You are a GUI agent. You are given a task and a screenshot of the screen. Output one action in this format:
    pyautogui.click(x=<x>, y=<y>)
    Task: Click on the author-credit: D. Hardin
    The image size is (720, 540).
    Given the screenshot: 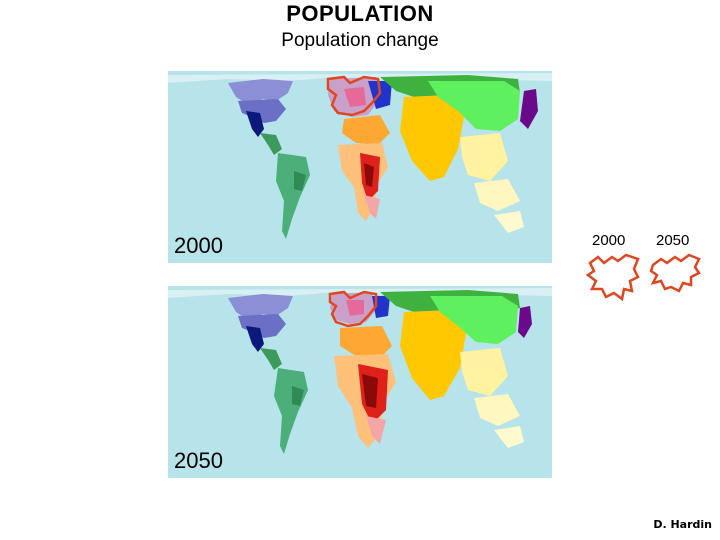 What is the action you would take?
    pyautogui.click(x=682, y=524)
    